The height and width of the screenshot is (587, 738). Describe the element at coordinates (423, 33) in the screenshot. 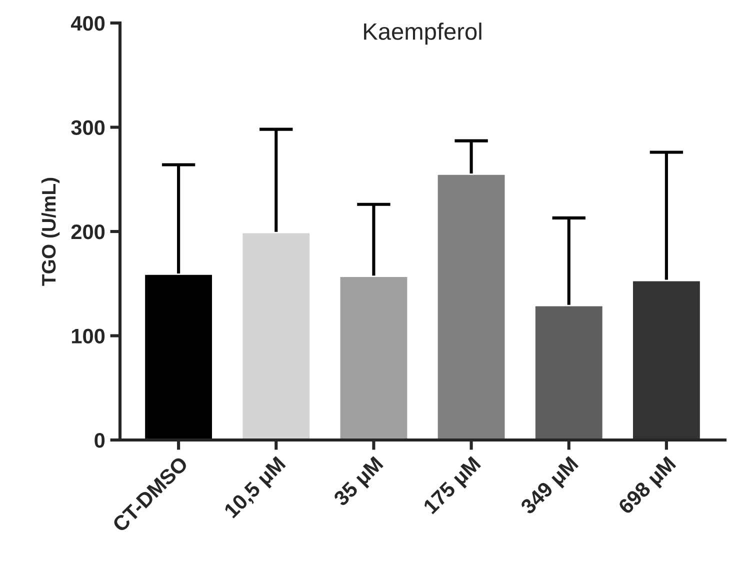

I see `chart-title: Kaempferol` at that location.